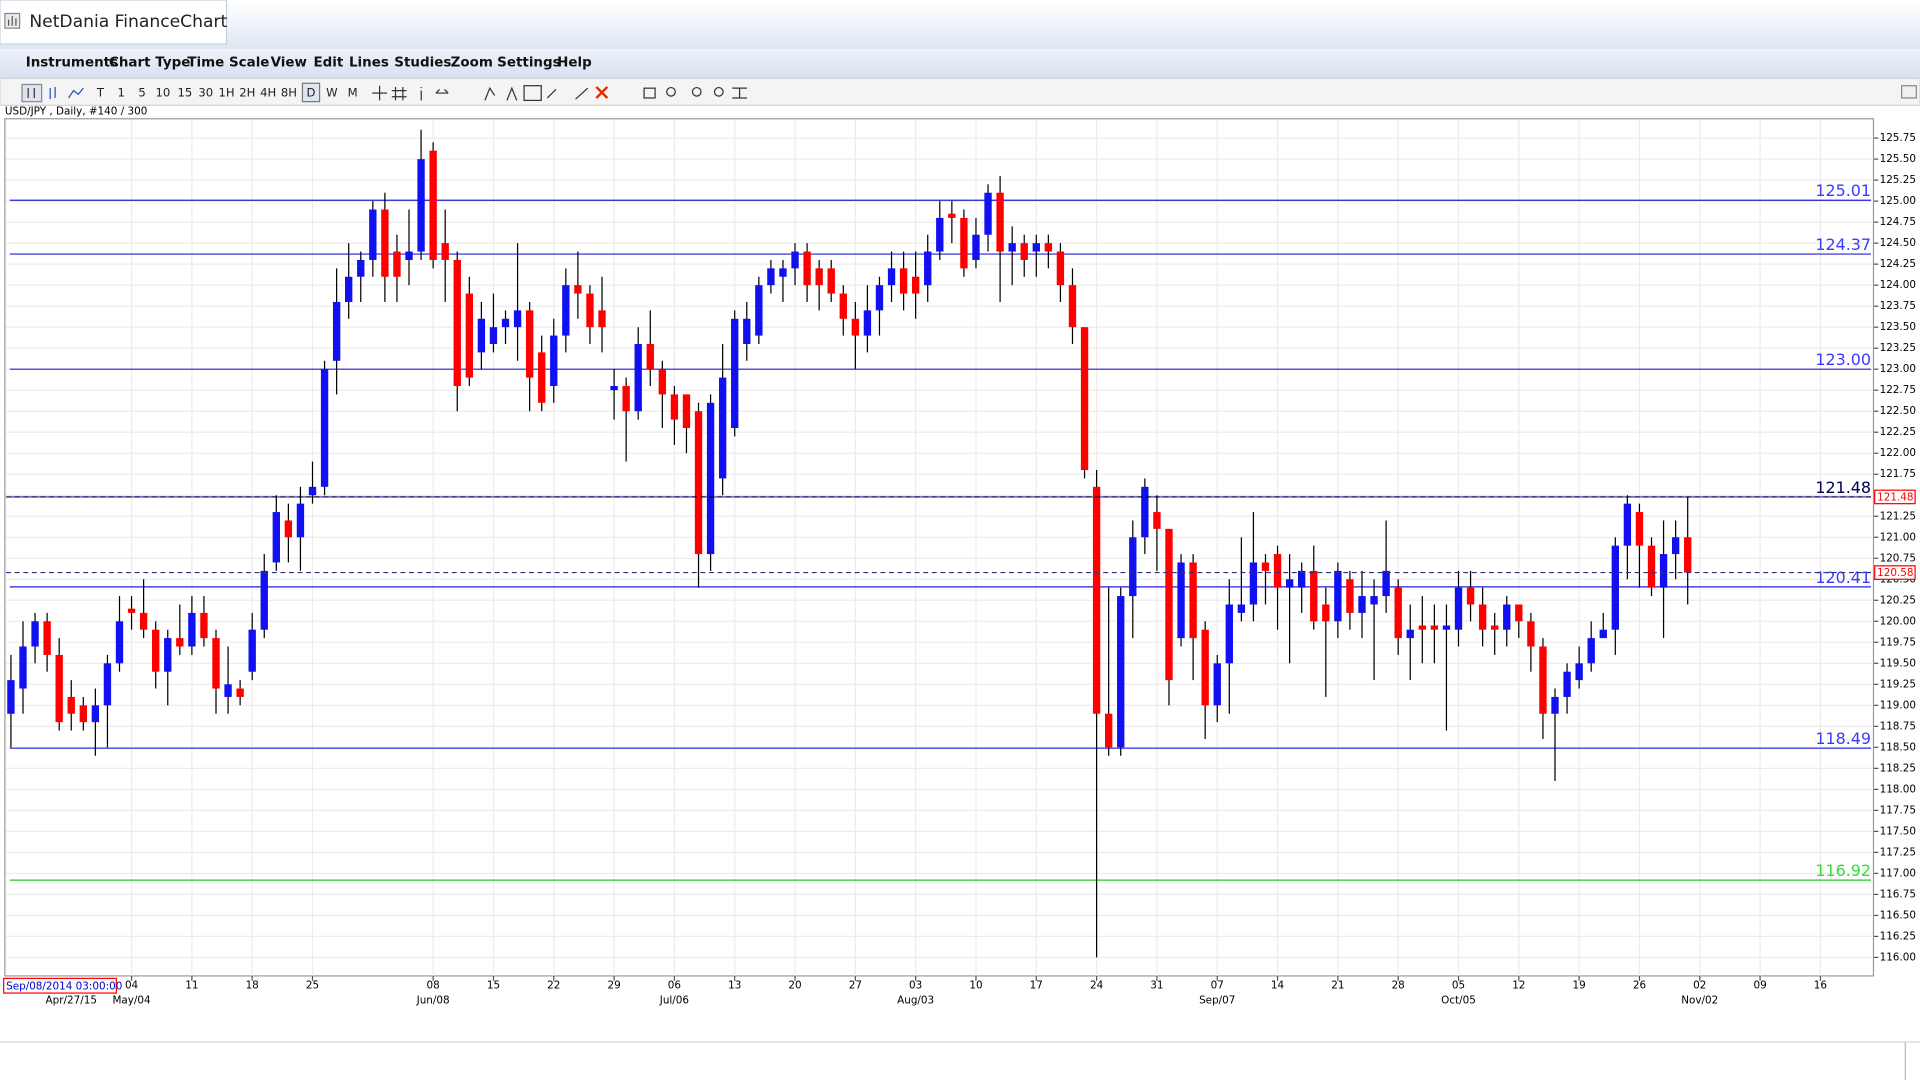 This screenshot has height=1080, width=1920. I want to click on app-icon, so click(12, 20).